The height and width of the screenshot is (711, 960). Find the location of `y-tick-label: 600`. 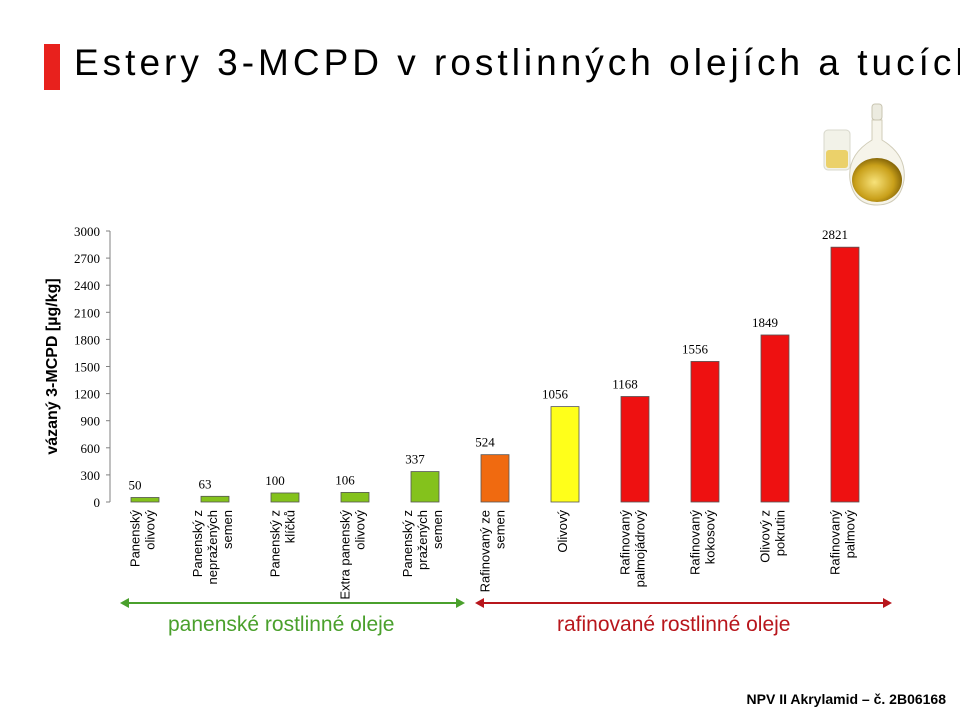

y-tick-label: 600 is located at coordinates (91, 448).